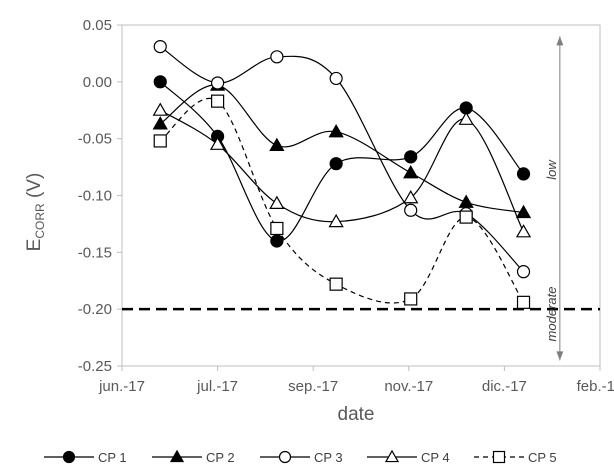 The height and width of the screenshot is (475, 614). What do you see at coordinates (551, 314) in the screenshot?
I see `annotation-moderate: moderate` at bounding box center [551, 314].